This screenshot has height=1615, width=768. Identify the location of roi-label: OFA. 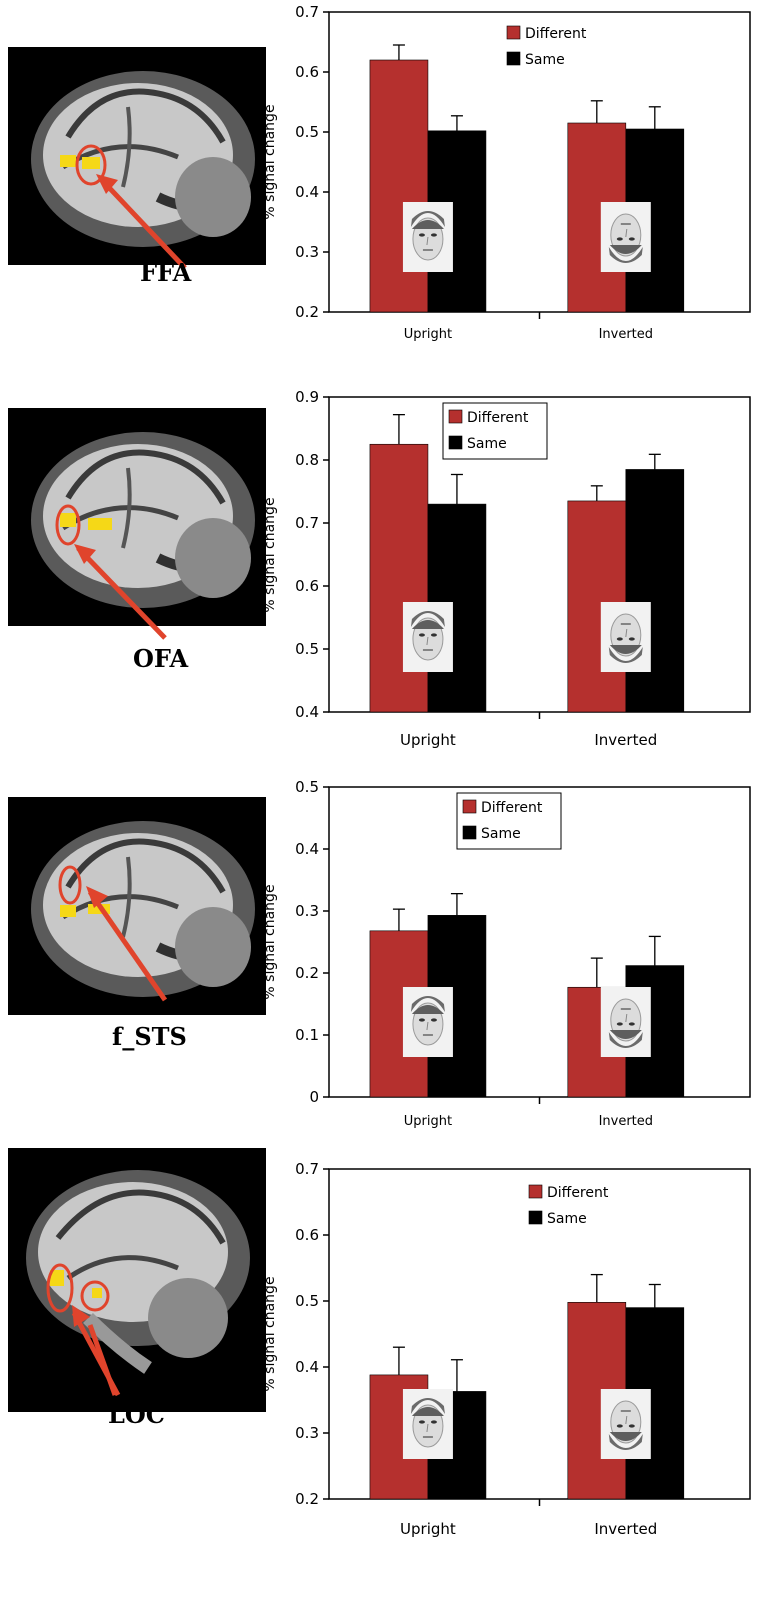
(161, 658).